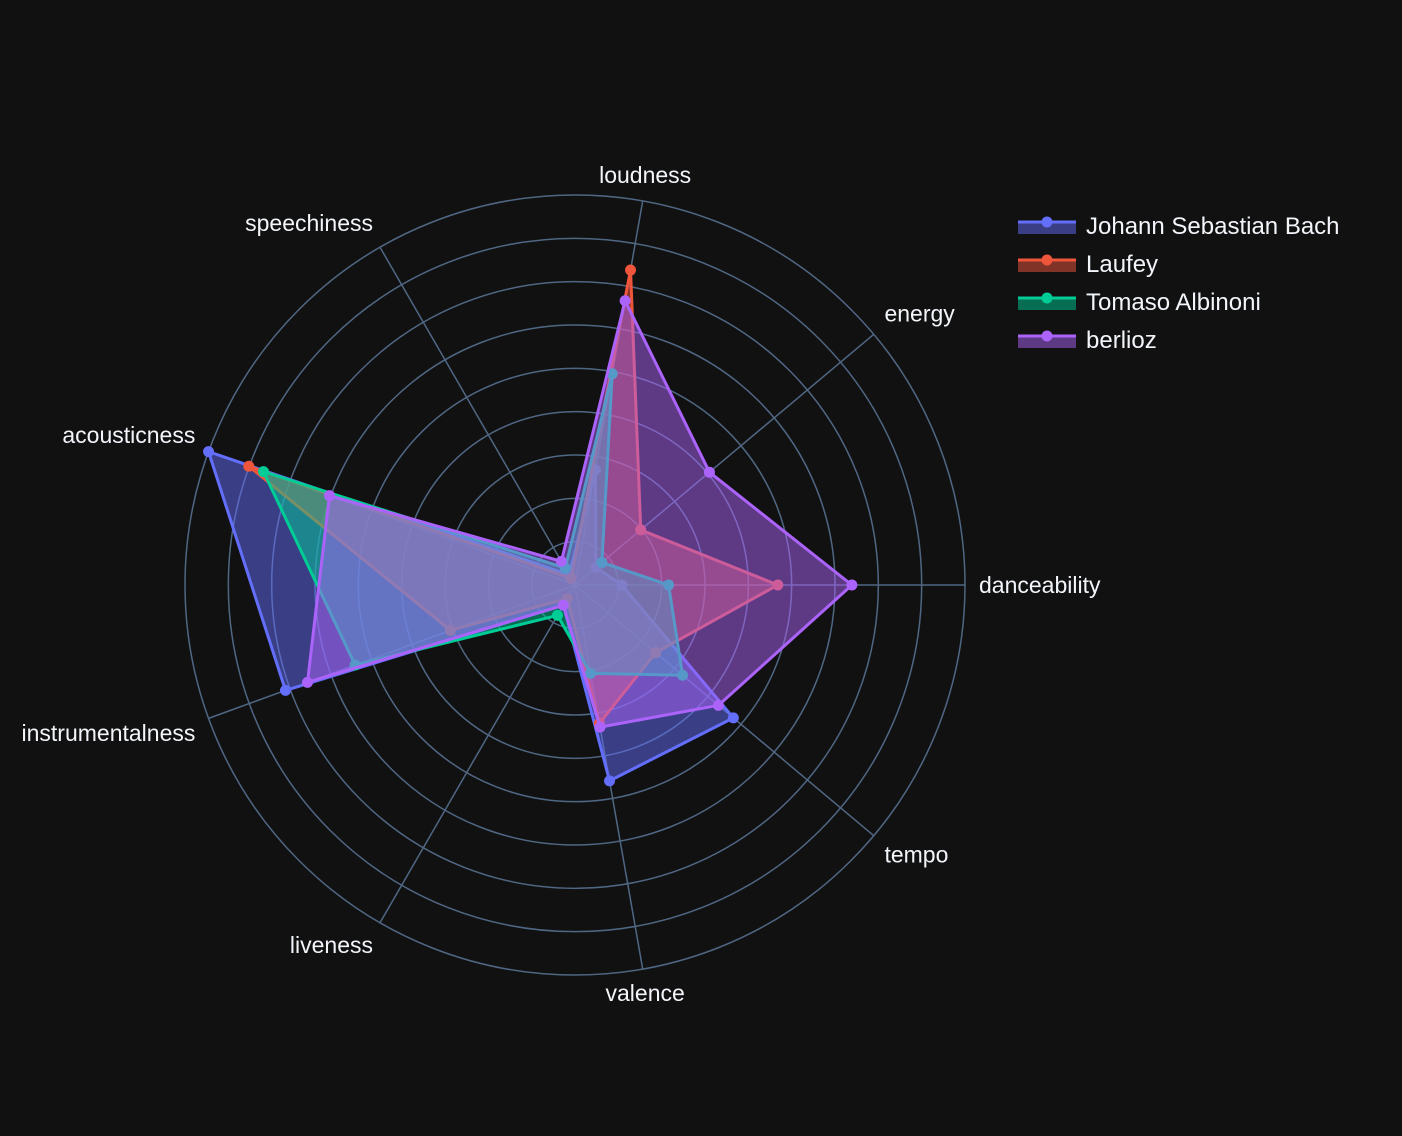 The width and height of the screenshot is (1402, 1136). What do you see at coordinates (1122, 264) in the screenshot?
I see `legend-label: Laufey` at bounding box center [1122, 264].